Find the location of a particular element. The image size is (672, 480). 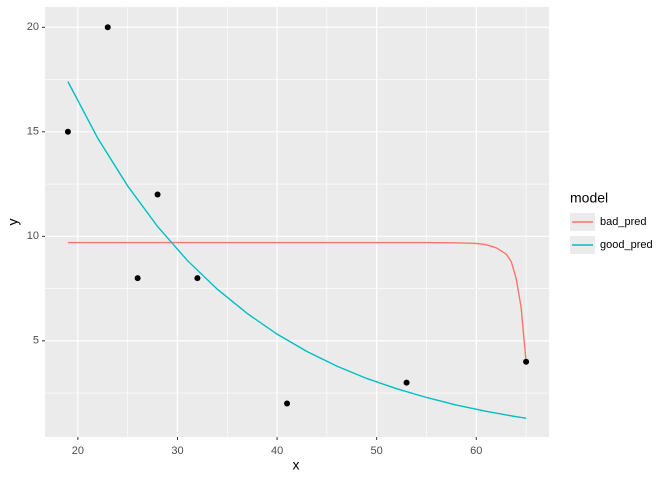

y-axis-label: y is located at coordinates (13, 222).